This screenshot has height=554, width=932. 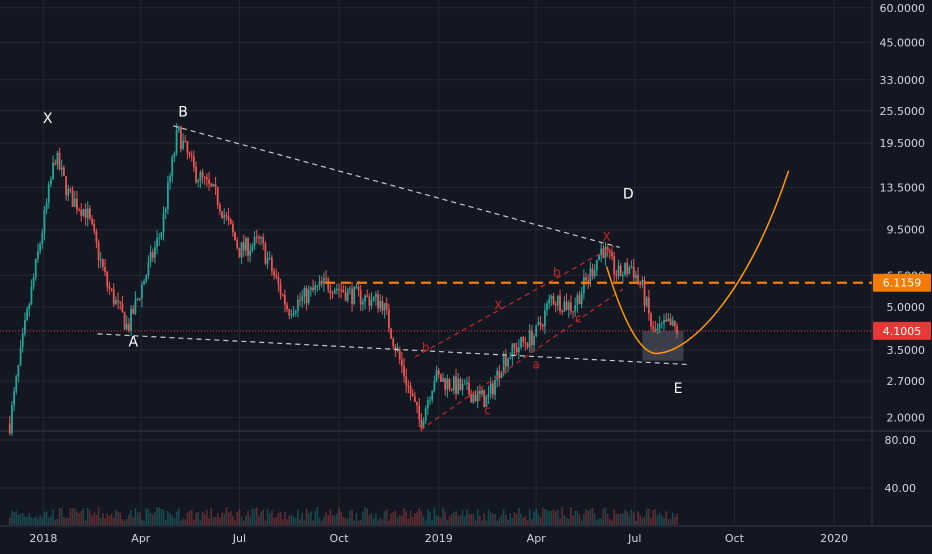 What do you see at coordinates (902, 330) in the screenshot?
I see `price-marker: 4.1005` at bounding box center [902, 330].